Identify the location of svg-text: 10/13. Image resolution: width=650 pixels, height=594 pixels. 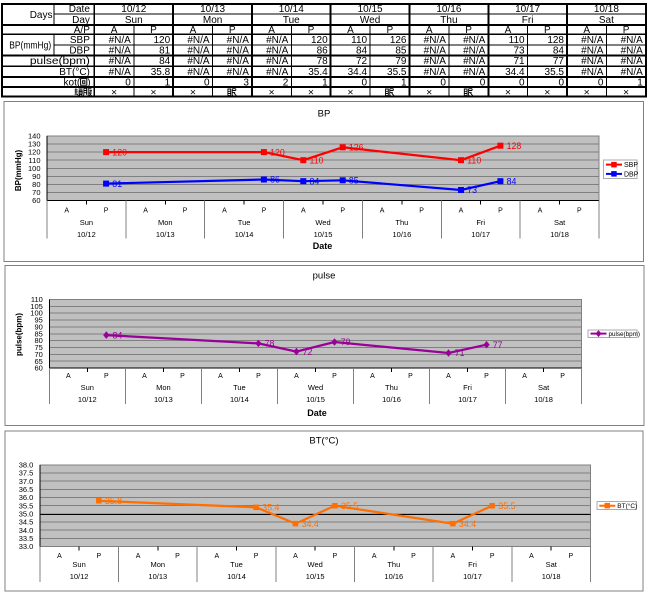
(165, 234).